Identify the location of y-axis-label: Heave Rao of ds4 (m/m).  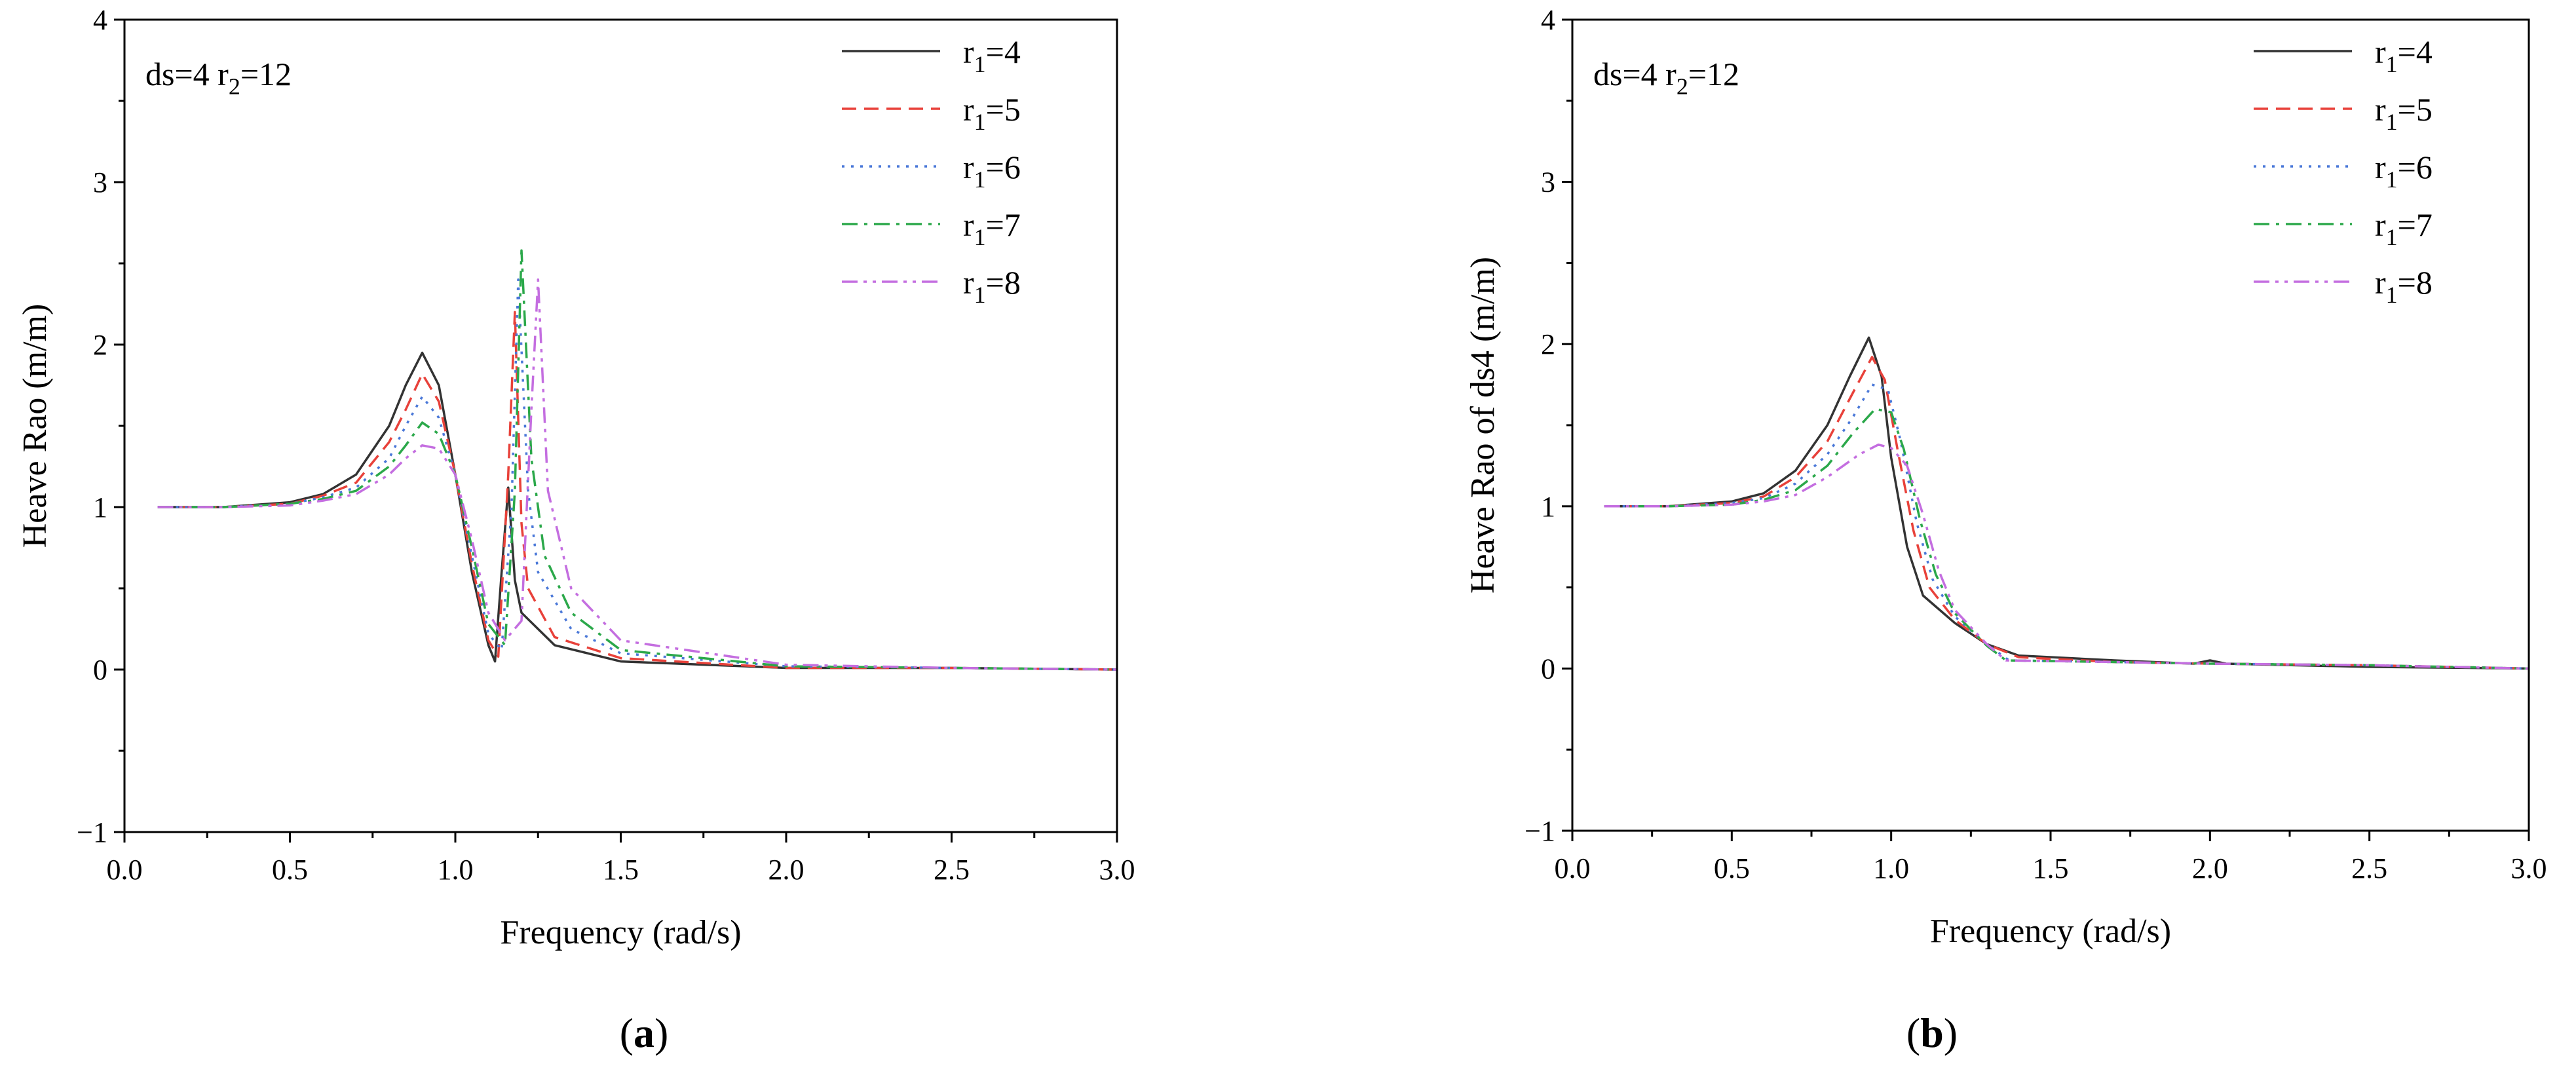
(1483, 425).